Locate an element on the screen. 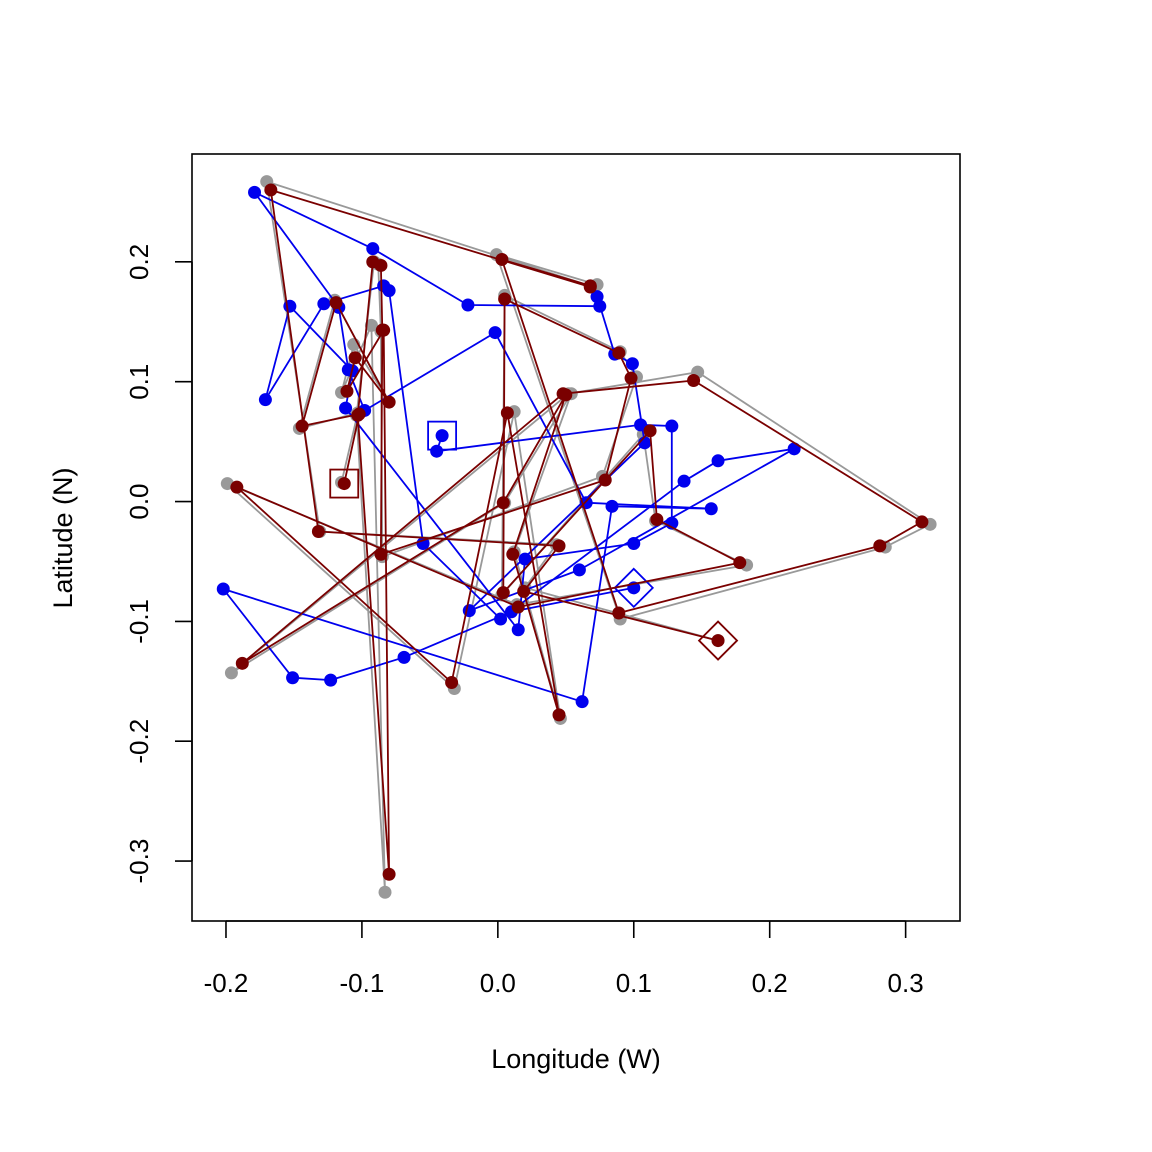  x-tick-label: 0.1 is located at coordinates (634, 983).